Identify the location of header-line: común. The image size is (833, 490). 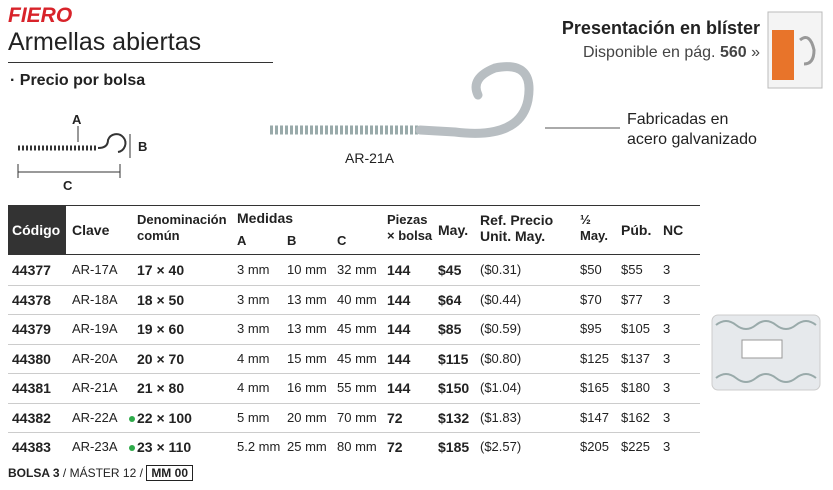
(158, 235).